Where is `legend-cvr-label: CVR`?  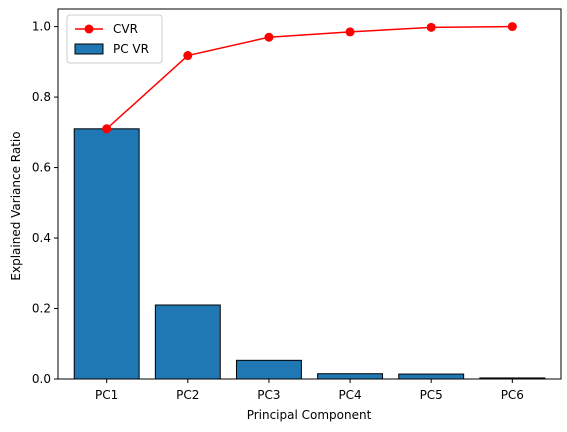 legend-cvr-label: CVR is located at coordinates (125, 29).